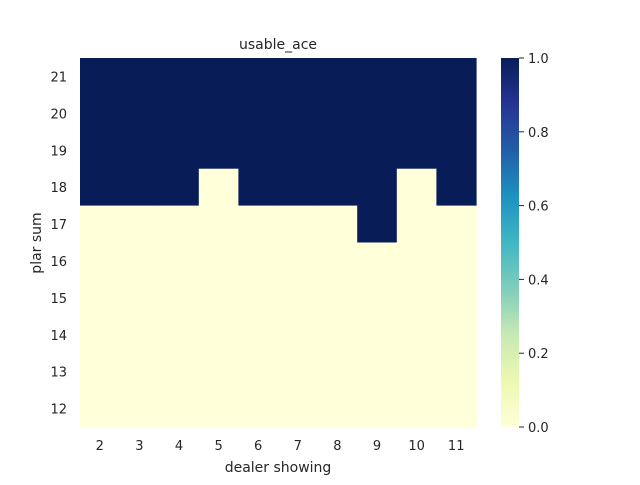 This screenshot has width=640, height=485. What do you see at coordinates (258, 446) in the screenshot?
I see `x-tick-label: 6` at bounding box center [258, 446].